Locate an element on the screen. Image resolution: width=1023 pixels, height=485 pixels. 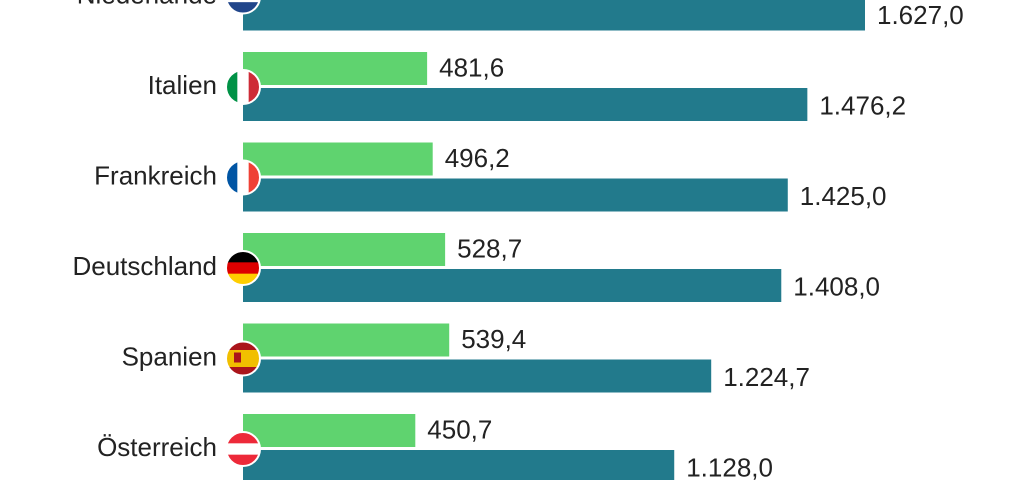
value-label: 1.408,0 is located at coordinates (836, 286).